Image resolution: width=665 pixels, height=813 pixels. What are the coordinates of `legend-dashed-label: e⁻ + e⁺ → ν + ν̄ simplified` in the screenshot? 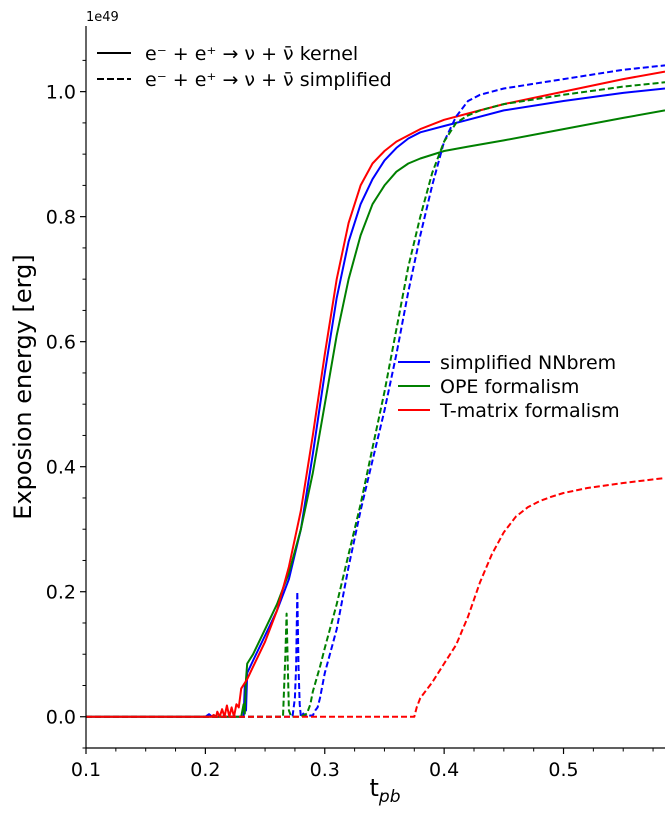 It's located at (268, 80).